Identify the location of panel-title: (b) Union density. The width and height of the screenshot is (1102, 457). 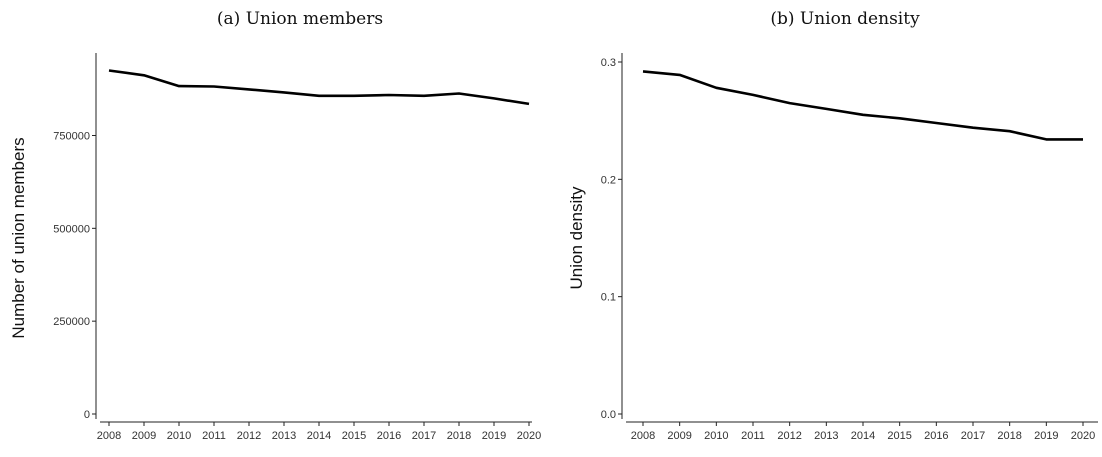
(845, 19).